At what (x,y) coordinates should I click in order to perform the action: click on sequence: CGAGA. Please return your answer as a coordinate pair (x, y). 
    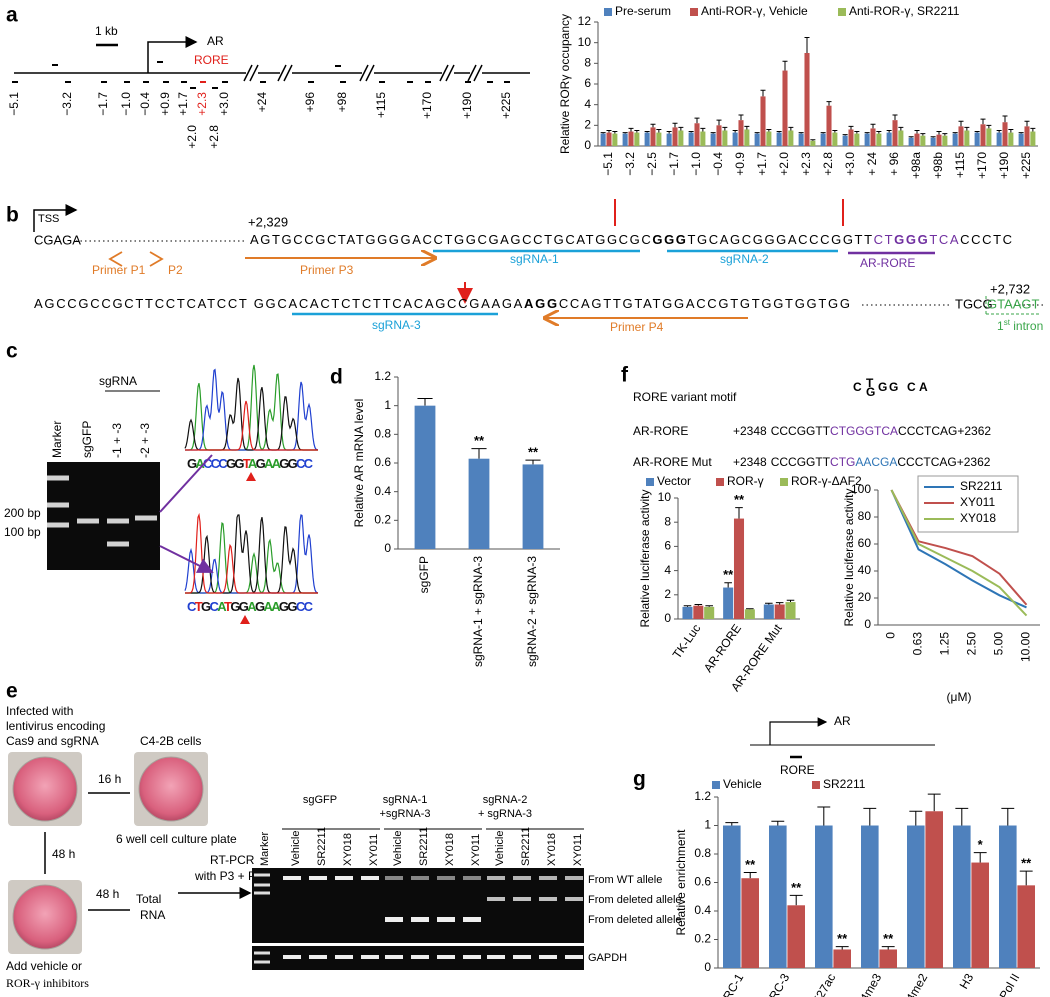
    Looking at the image, I should click on (57, 239).